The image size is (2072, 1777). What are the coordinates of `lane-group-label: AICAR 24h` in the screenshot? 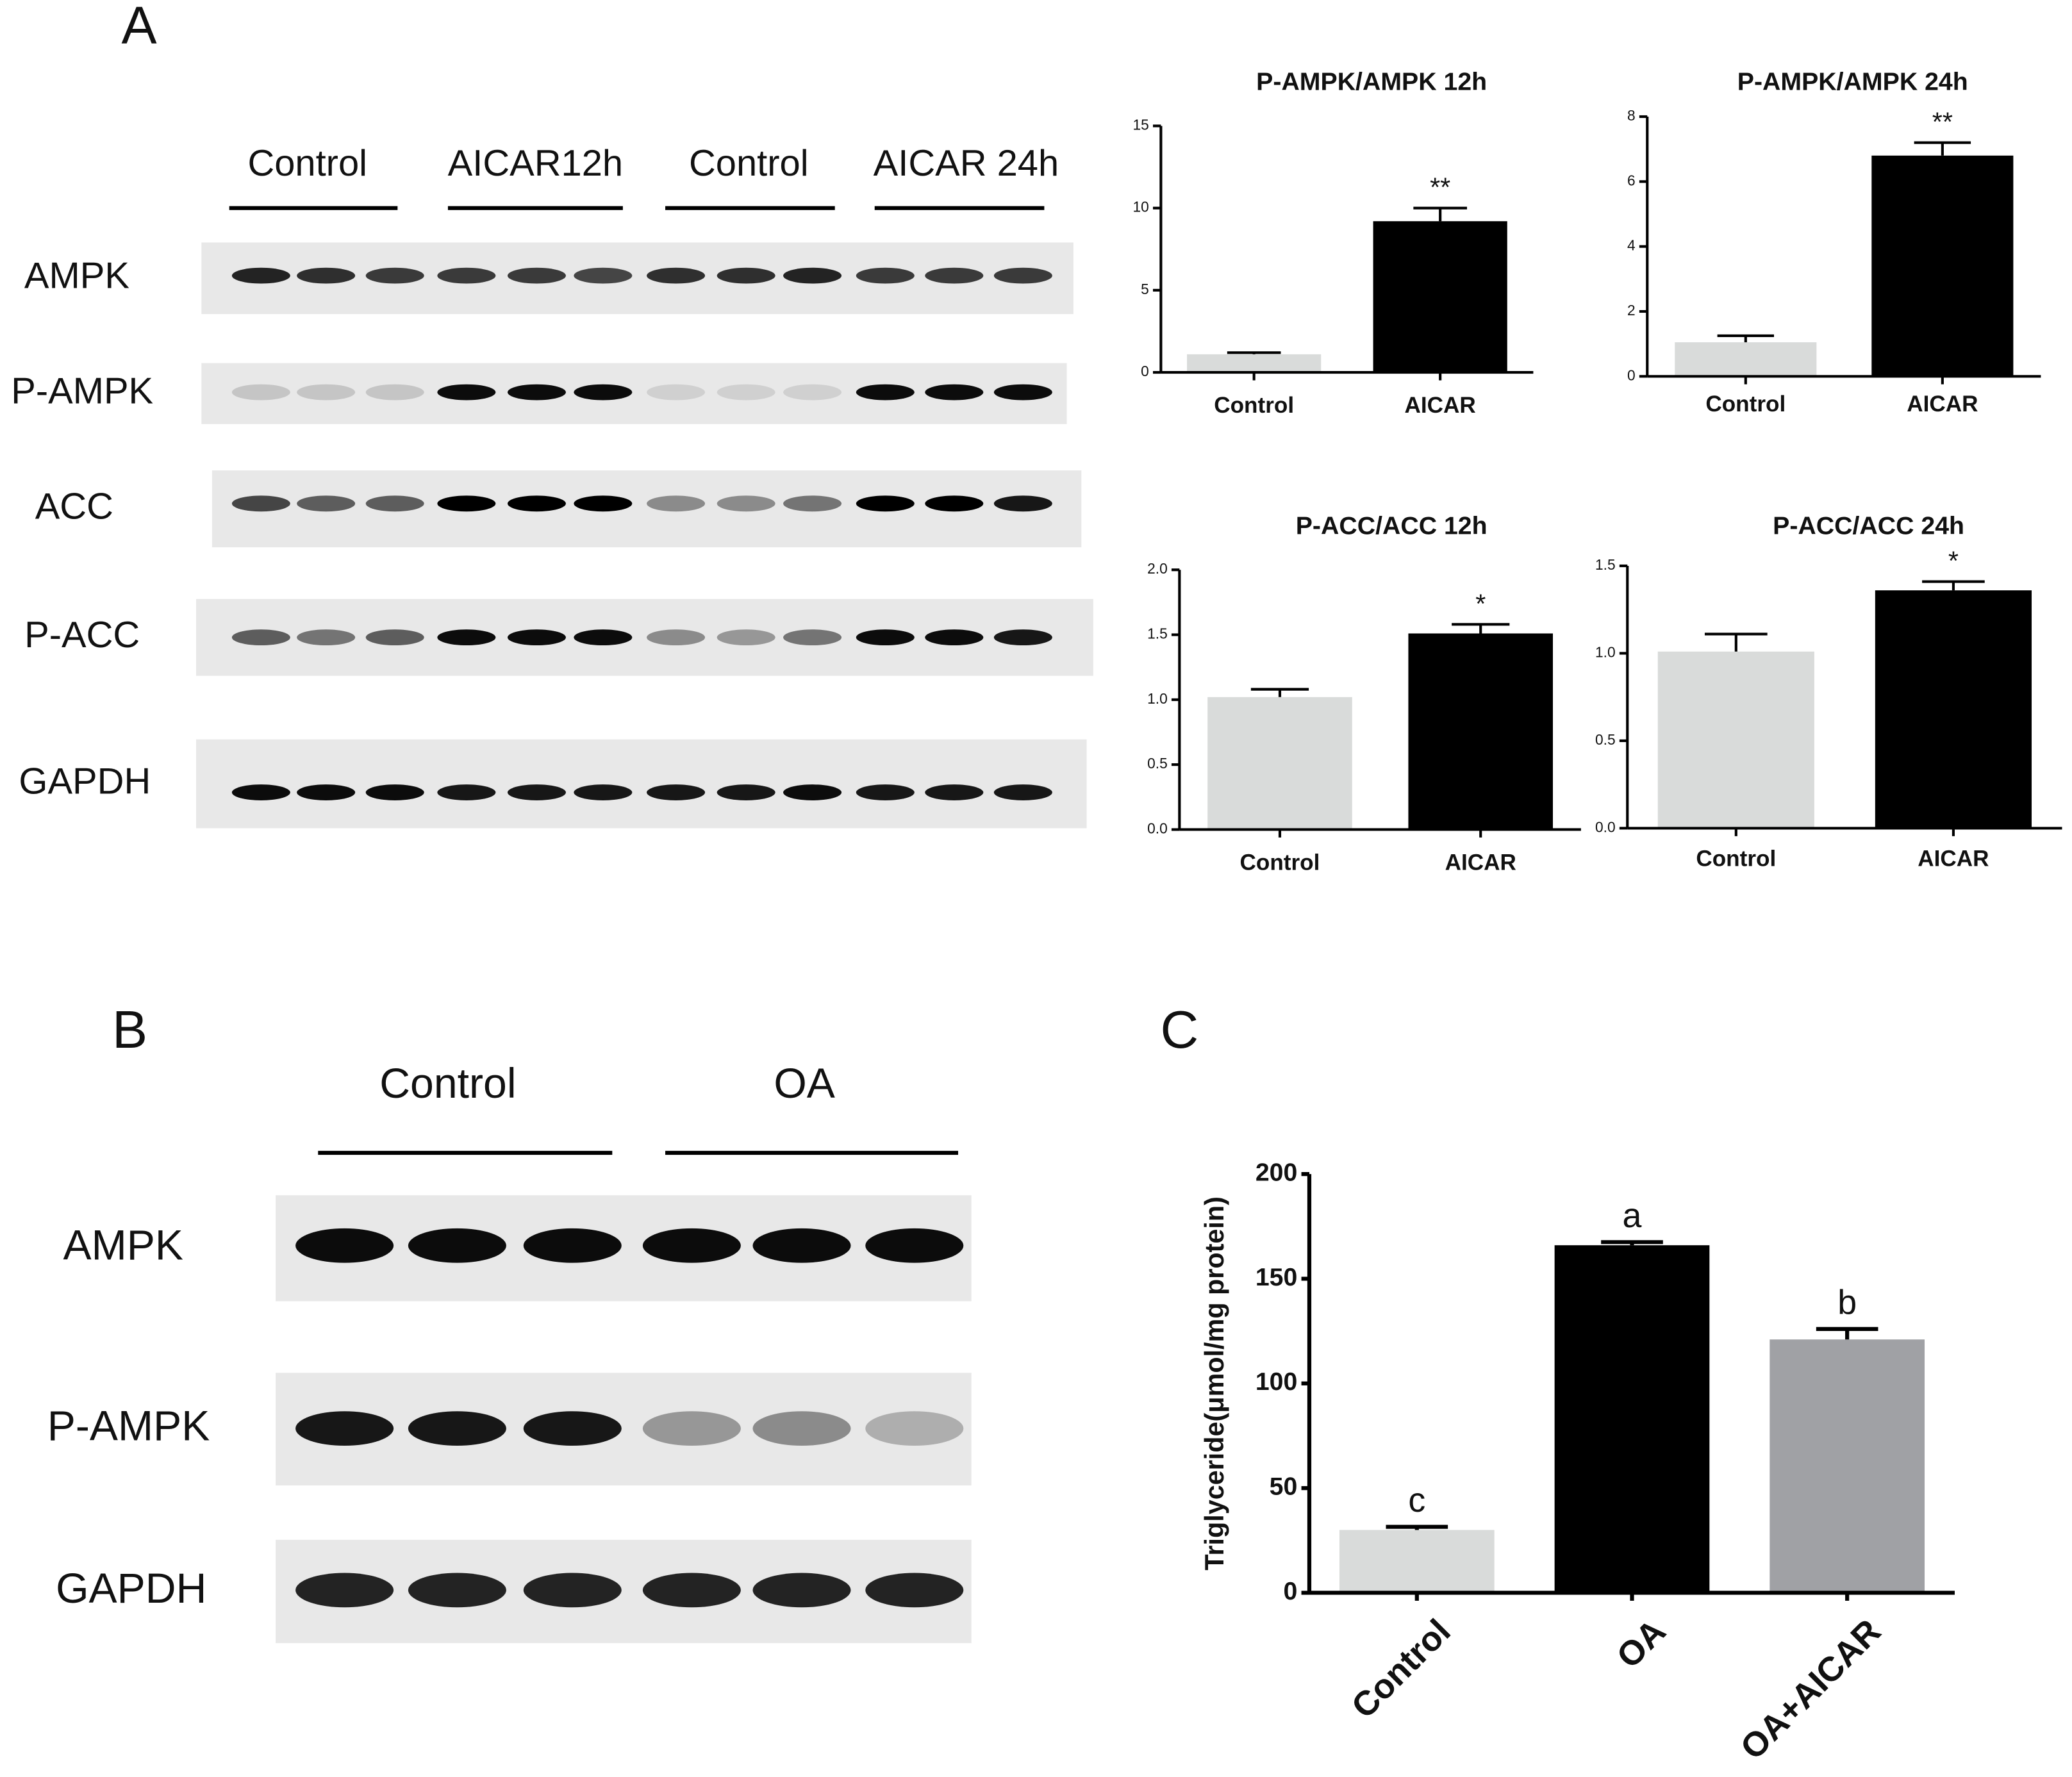 It's located at (966, 163).